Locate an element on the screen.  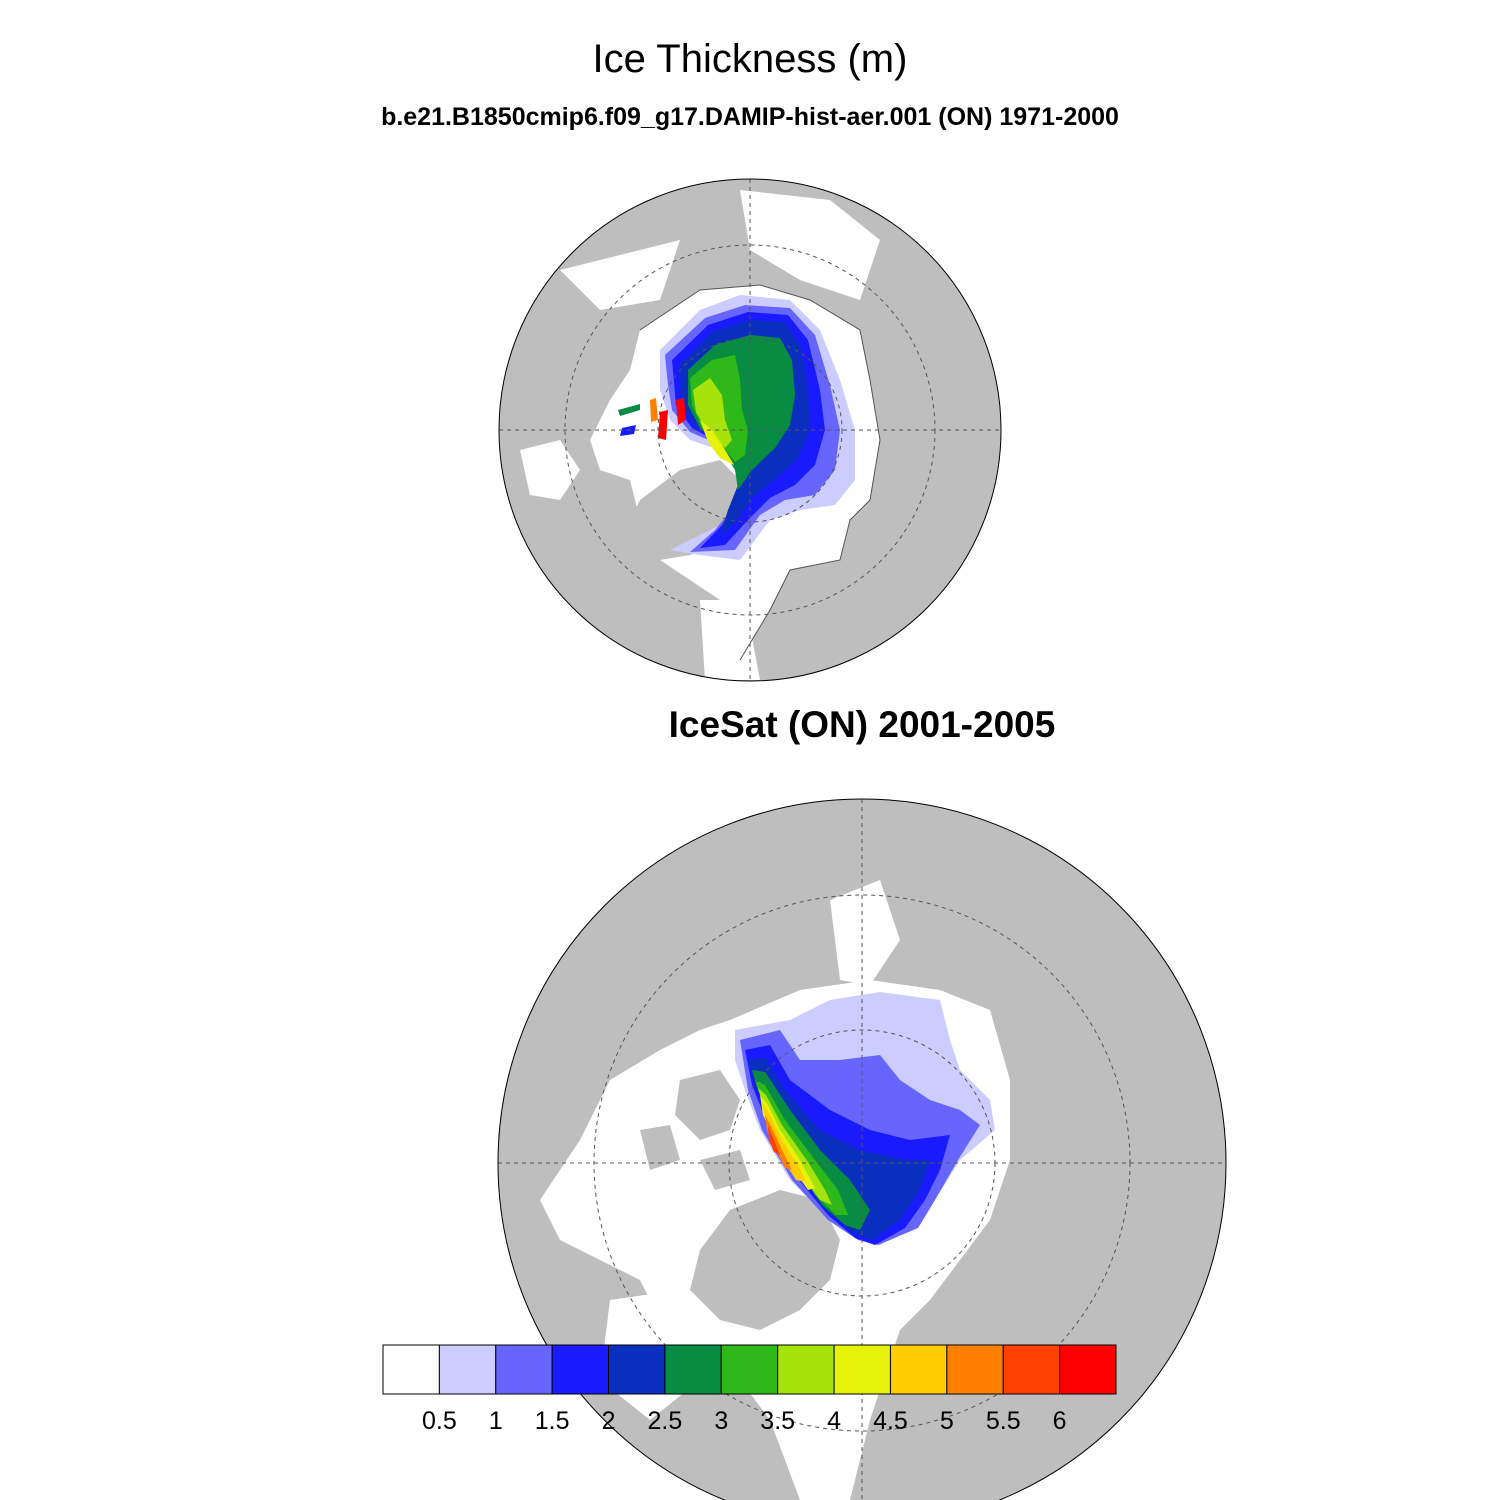
colorbar: 0.5 1 1.5 2 2.5 3 3.5 4 4.5 5 5.5 6 is located at coordinates (749, 1389).